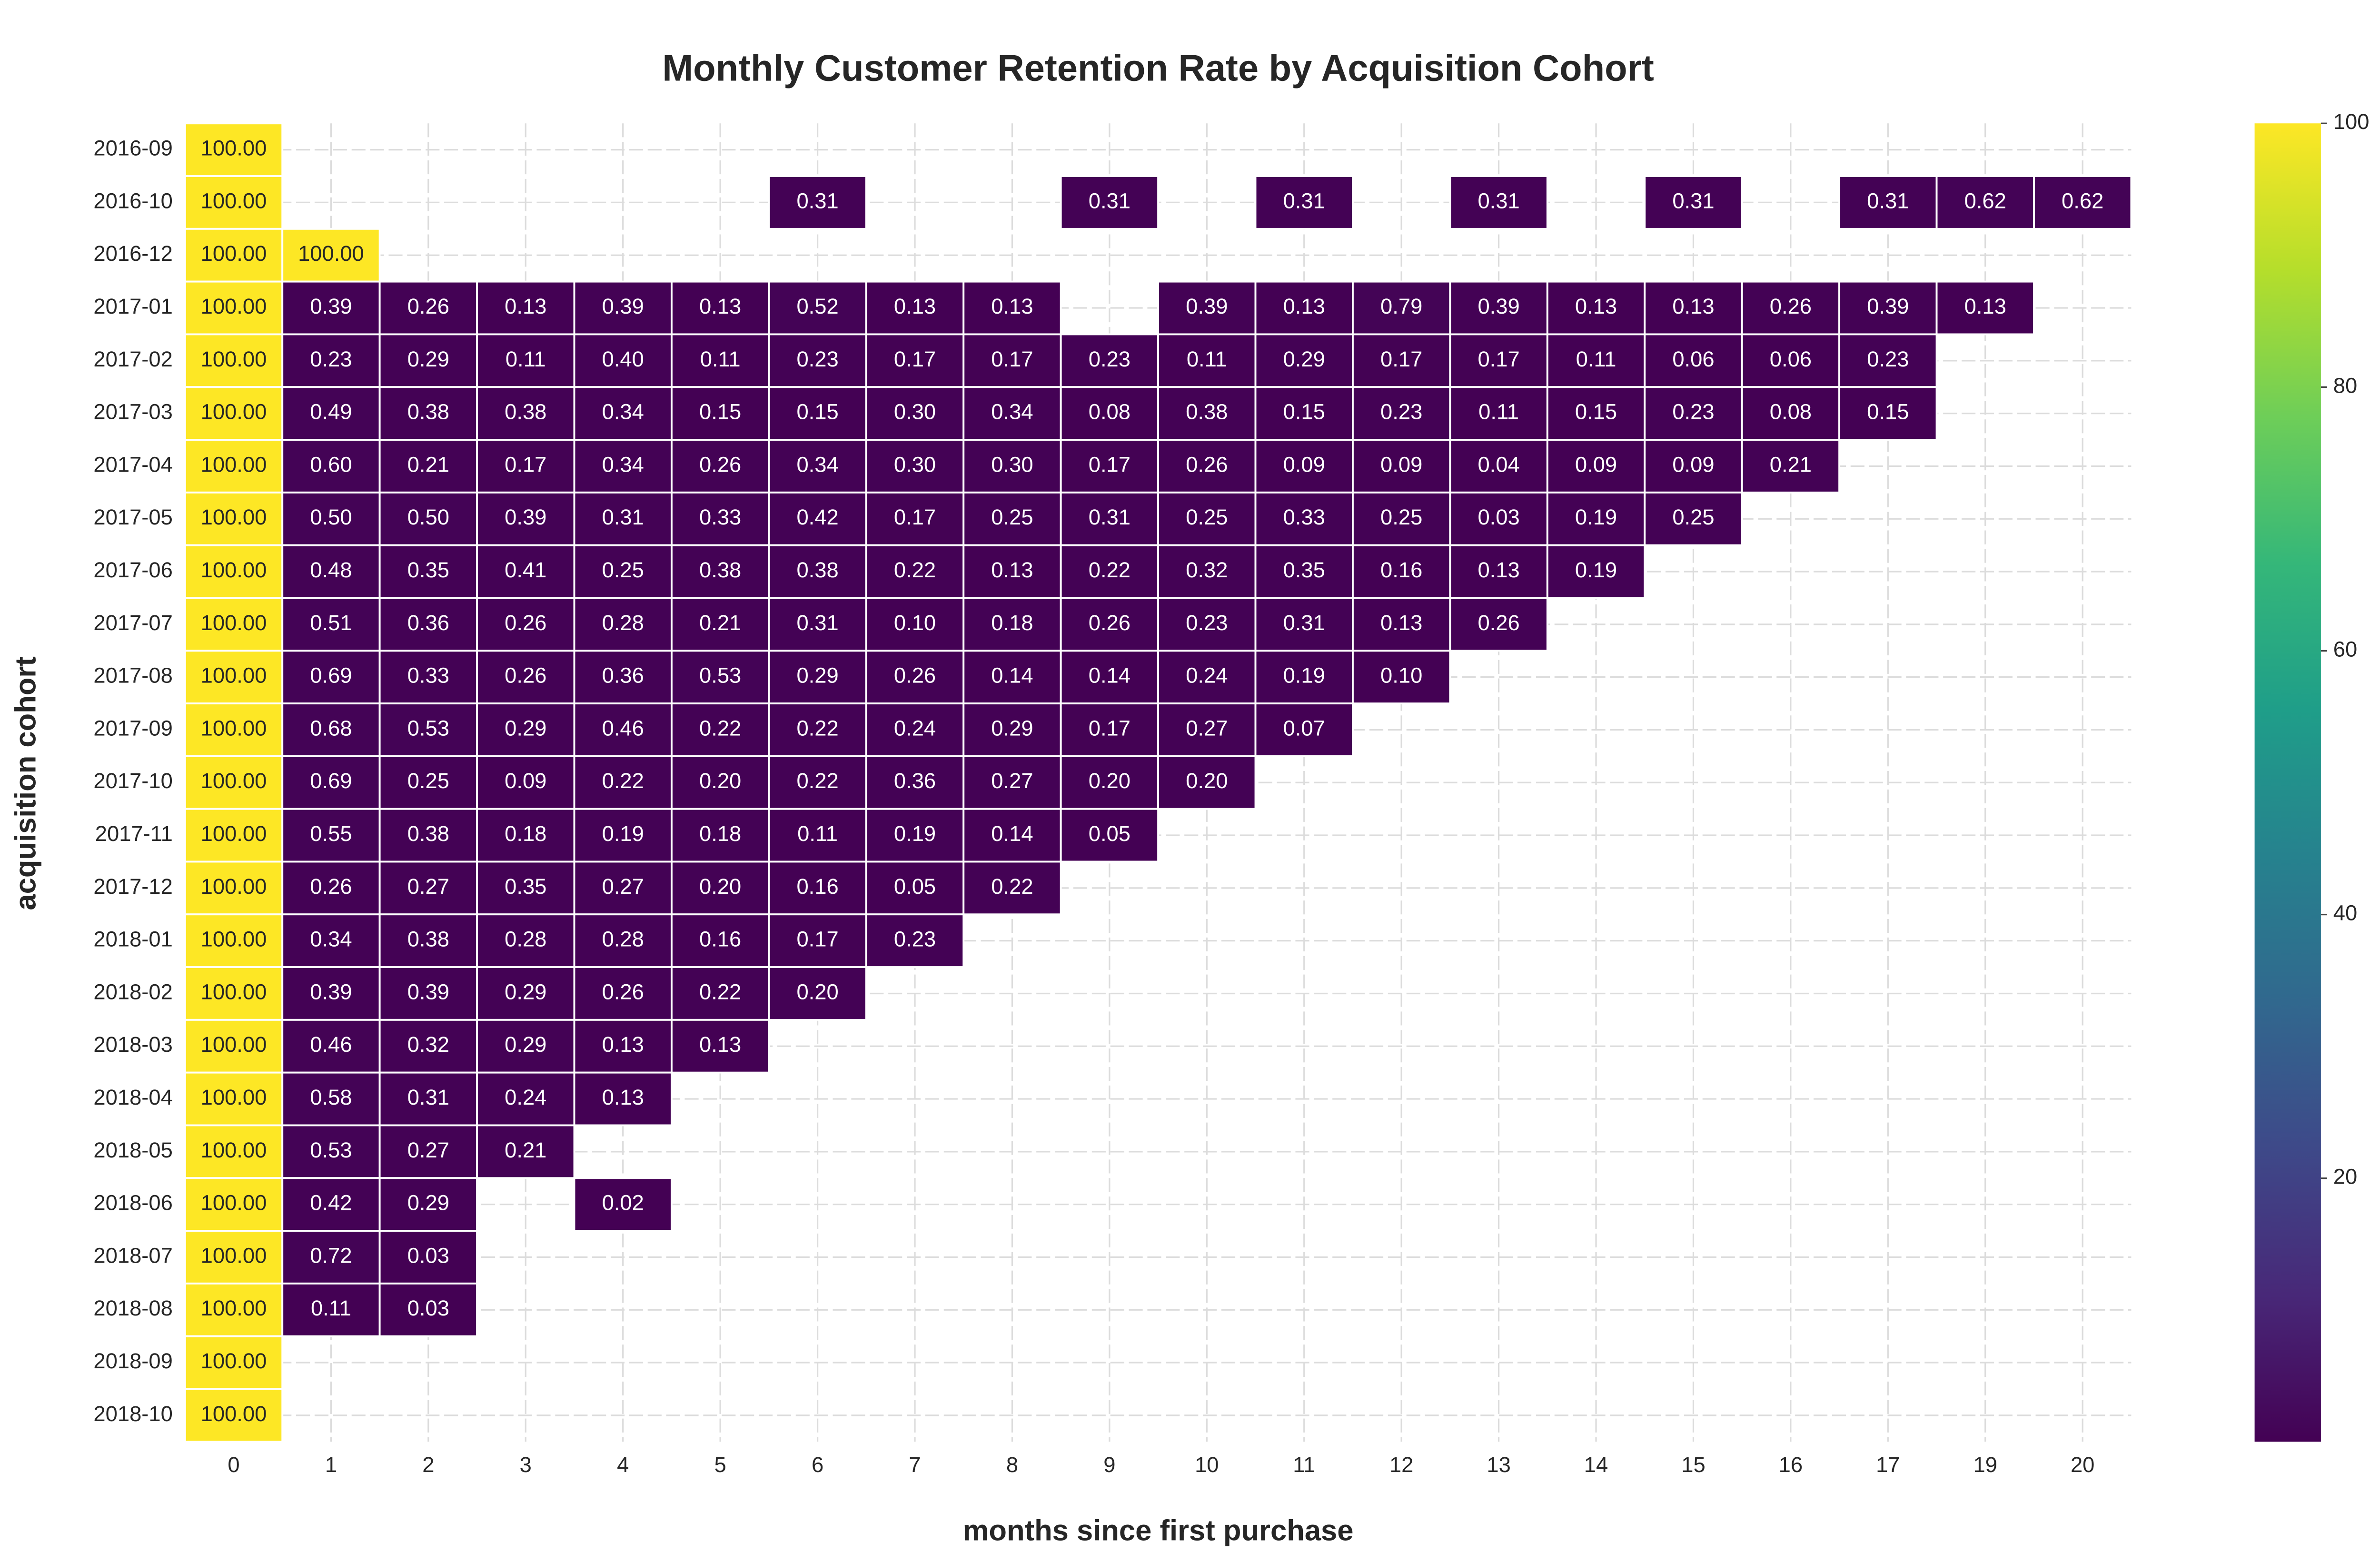 This screenshot has height=1562, width=2380. I want to click on x-tick-label: 9, so click(1109, 1465).